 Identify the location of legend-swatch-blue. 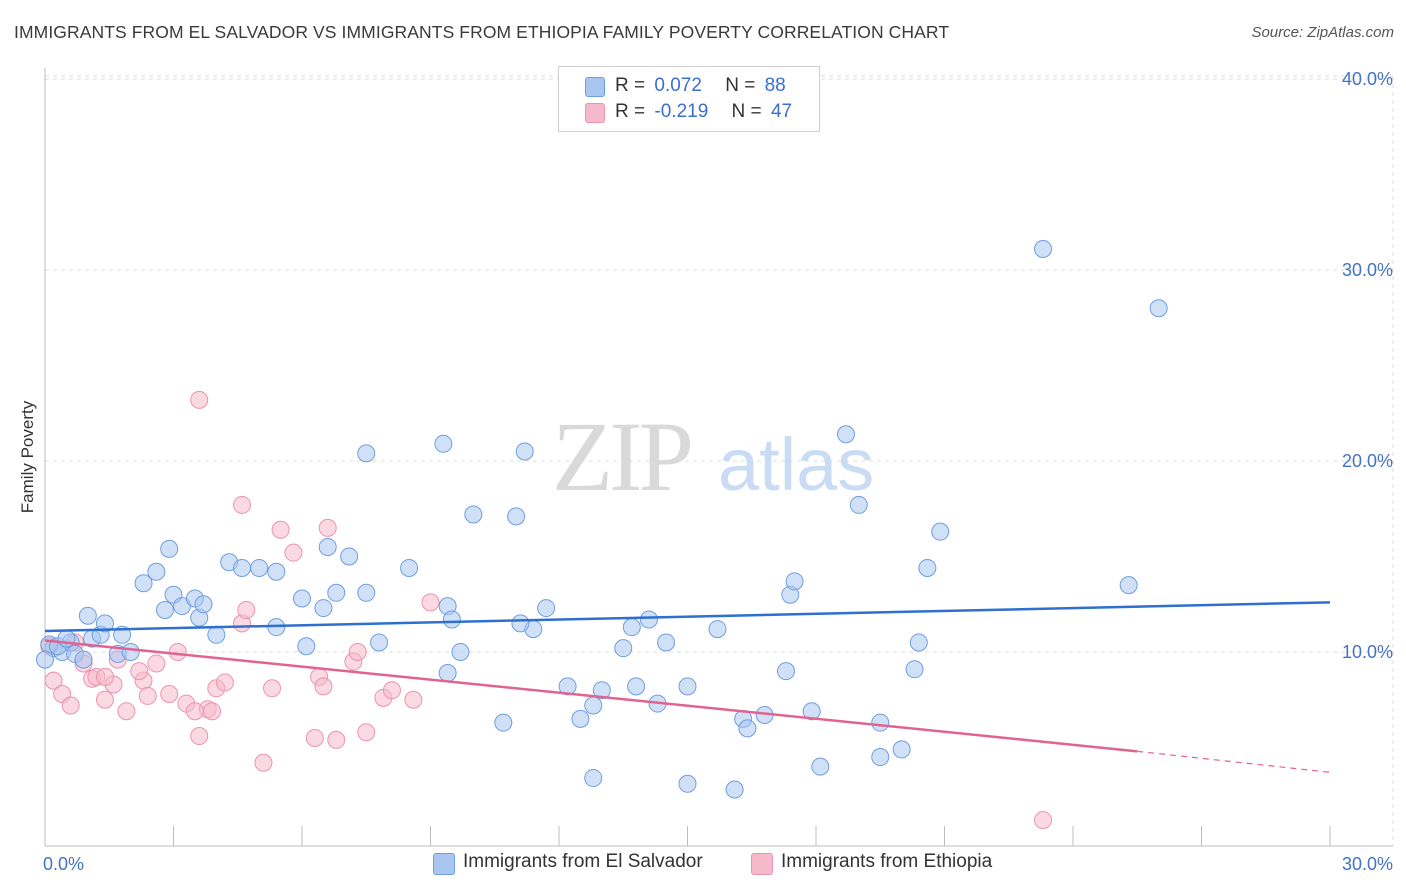
(595, 87).